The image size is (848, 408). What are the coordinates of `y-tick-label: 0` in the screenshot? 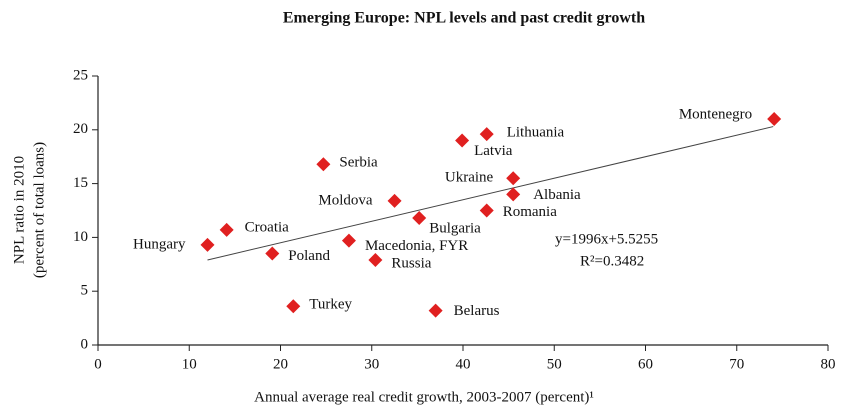 It's located at (85, 344).